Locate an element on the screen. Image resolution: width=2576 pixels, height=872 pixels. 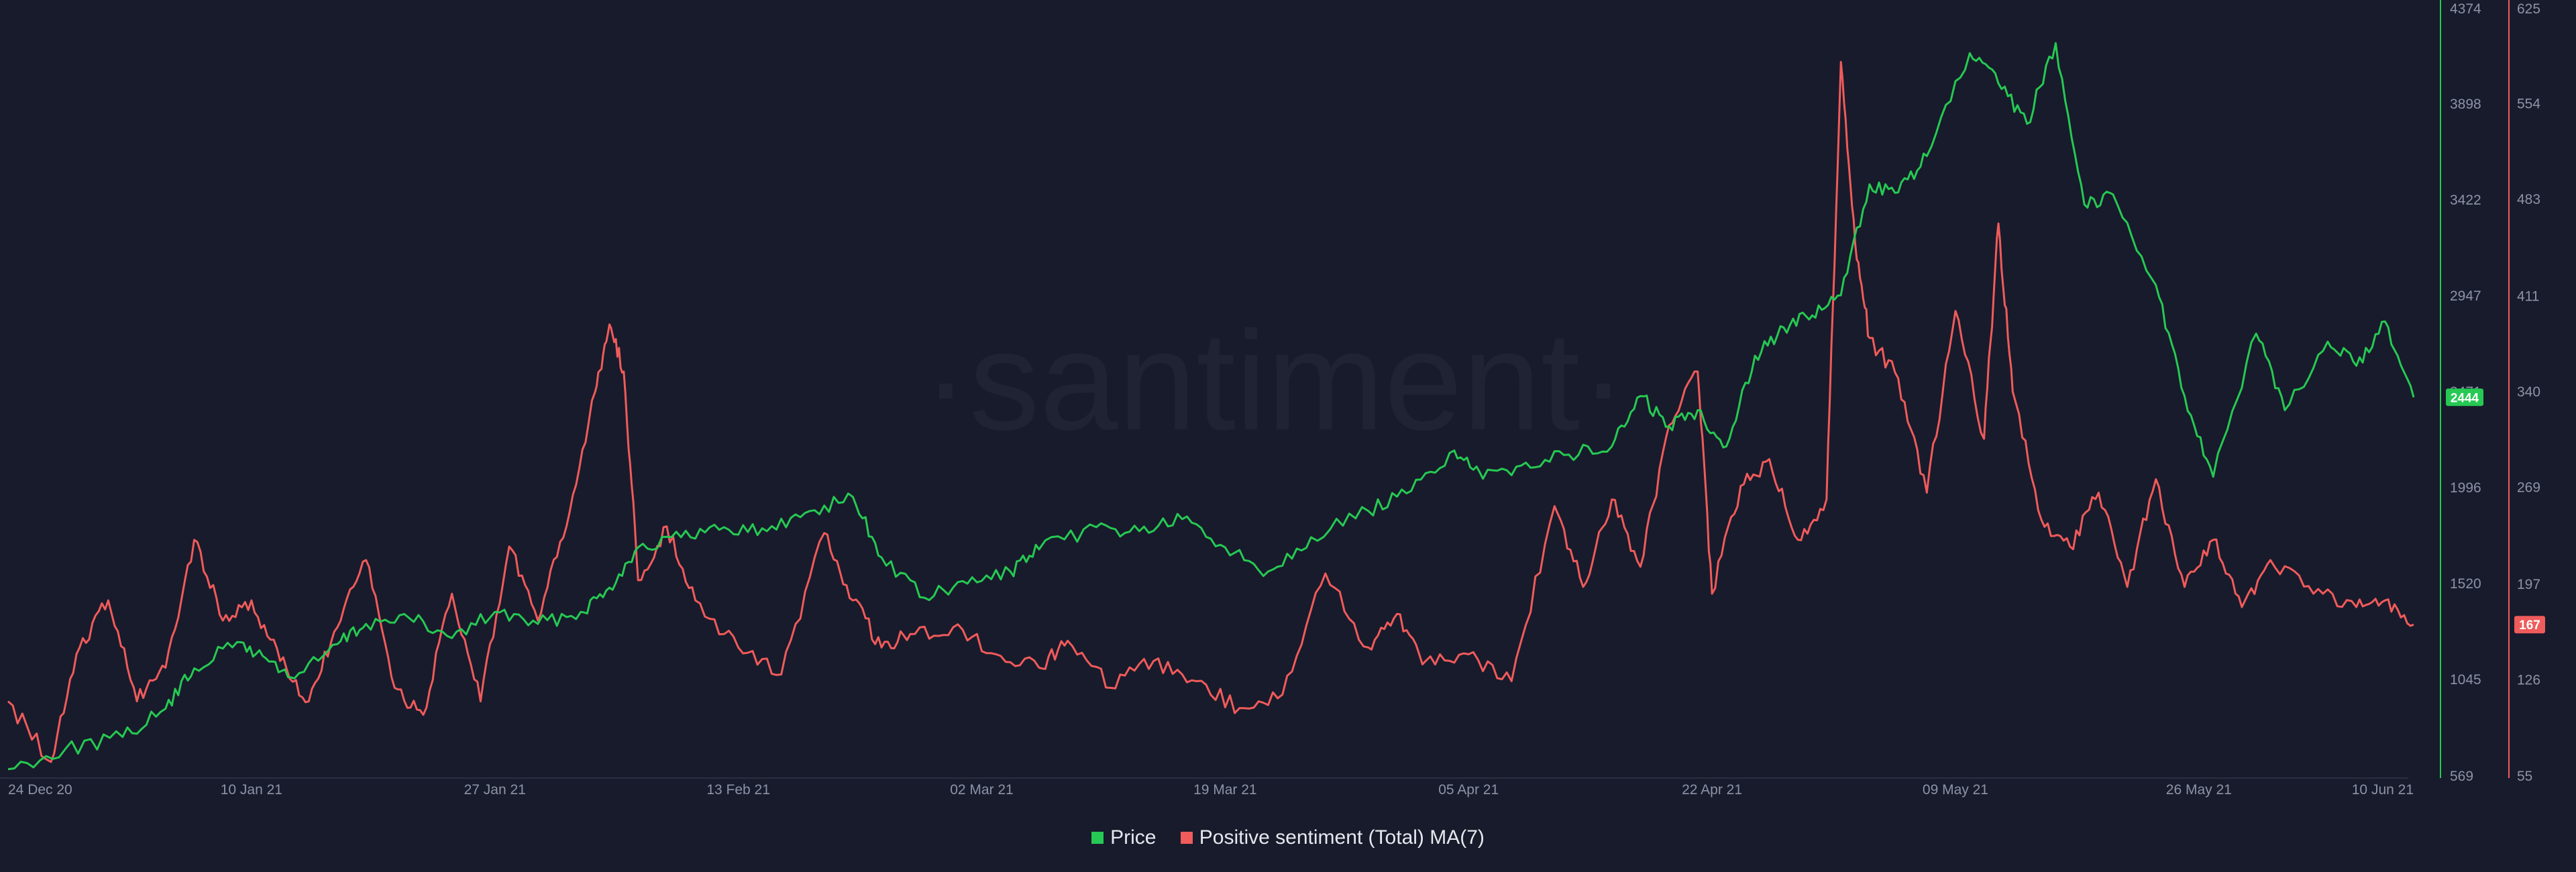
price-last-value-badge: 2444 is located at coordinates (2465, 398).